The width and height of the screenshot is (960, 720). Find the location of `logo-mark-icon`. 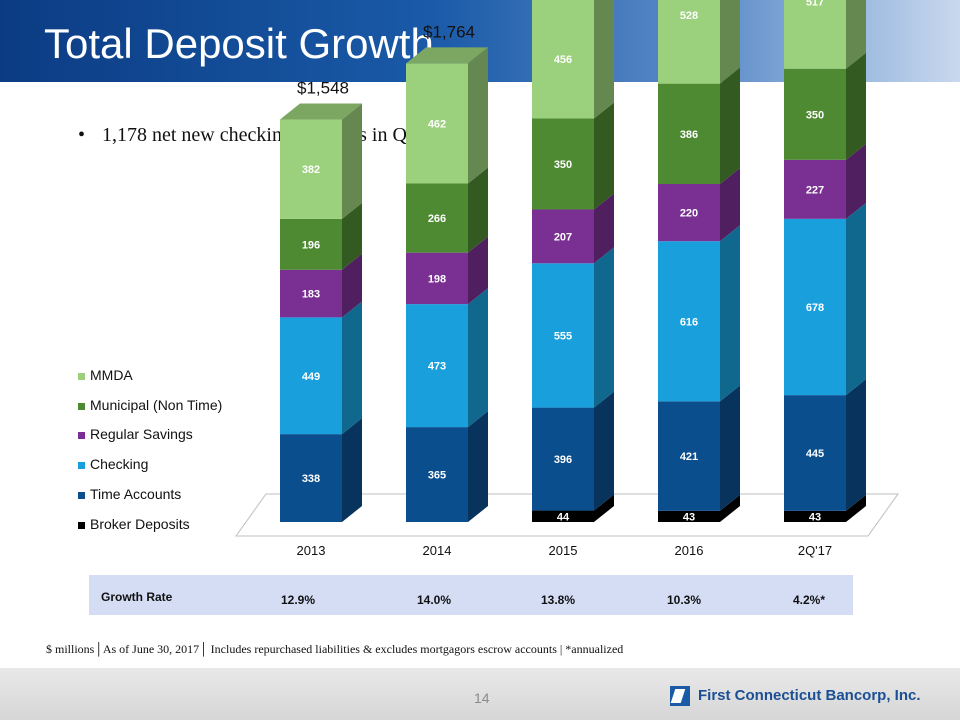

logo-mark-icon is located at coordinates (680, 696).